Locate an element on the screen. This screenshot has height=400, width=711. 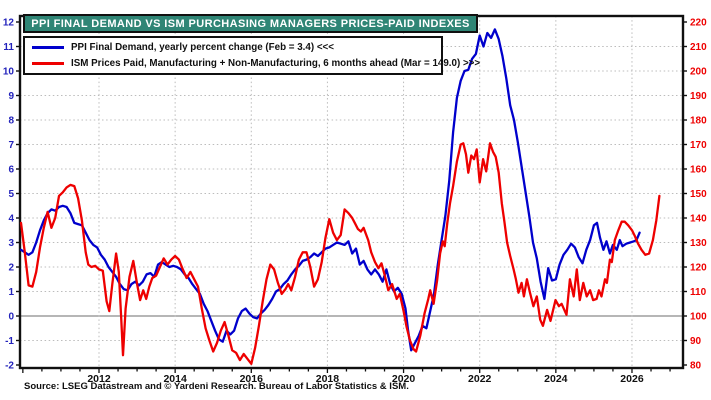
x-axis-label: 2026 is located at coordinates (632, 379).